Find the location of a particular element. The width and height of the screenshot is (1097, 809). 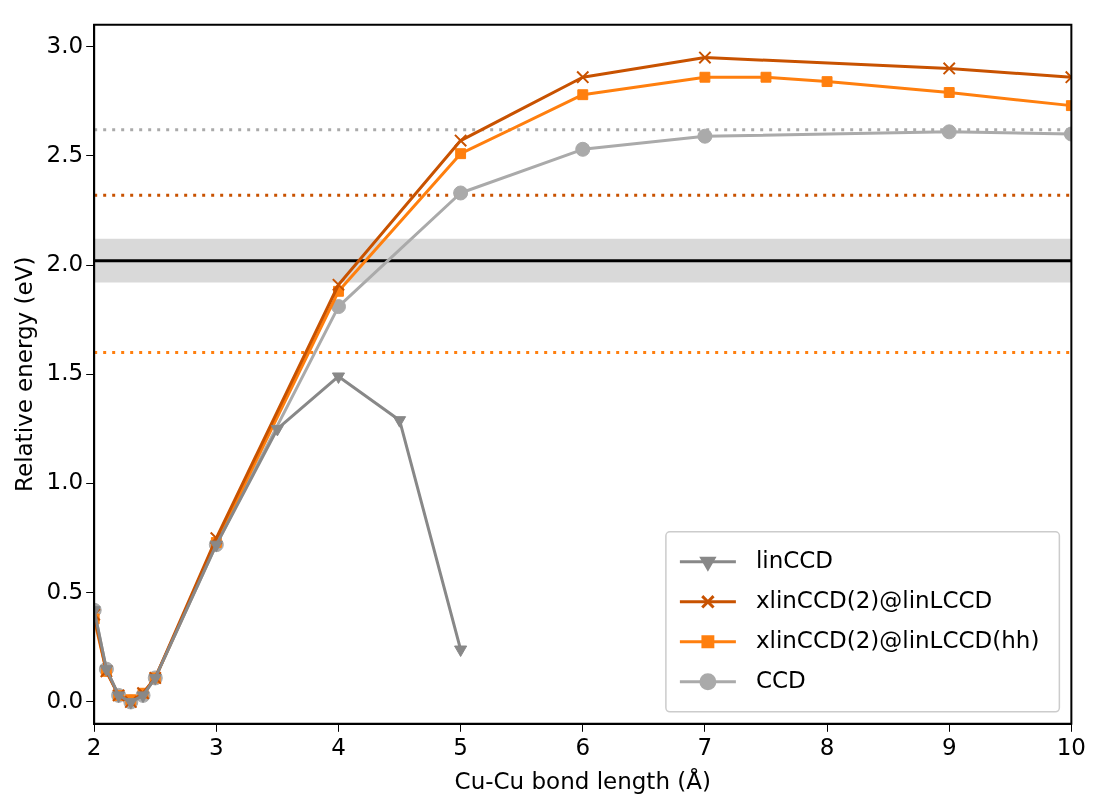

y-tick-label: 0.0 is located at coordinates (65, 699).